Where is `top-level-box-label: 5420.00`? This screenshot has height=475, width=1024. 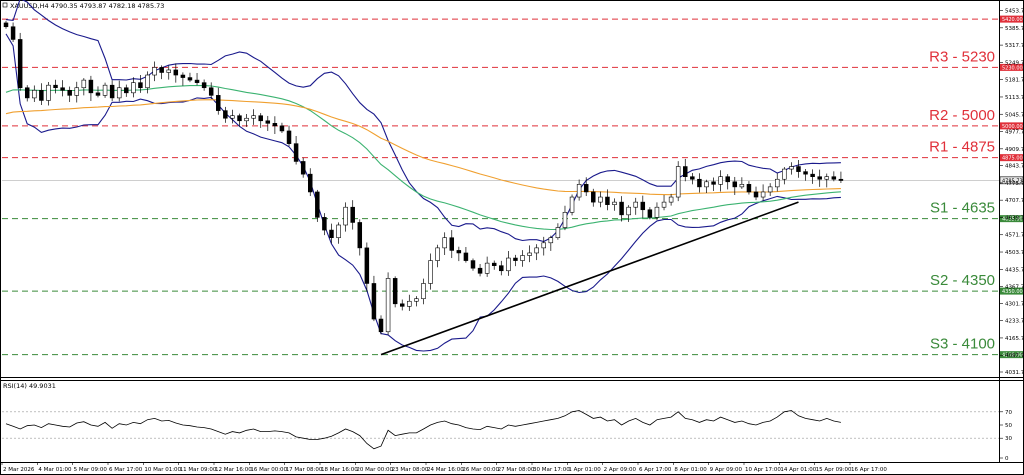 top-level-box-label: 5420.00 is located at coordinates (1012, 20).